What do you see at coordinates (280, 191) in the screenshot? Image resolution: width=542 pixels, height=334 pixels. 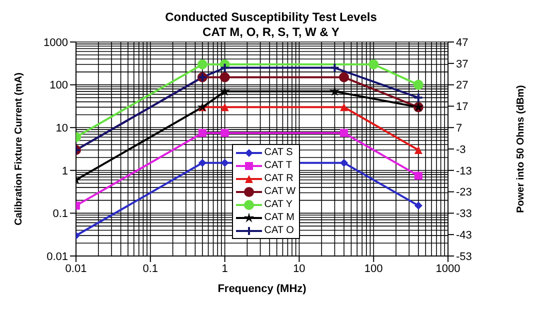 I see `legend-label: CAT W` at bounding box center [280, 191].